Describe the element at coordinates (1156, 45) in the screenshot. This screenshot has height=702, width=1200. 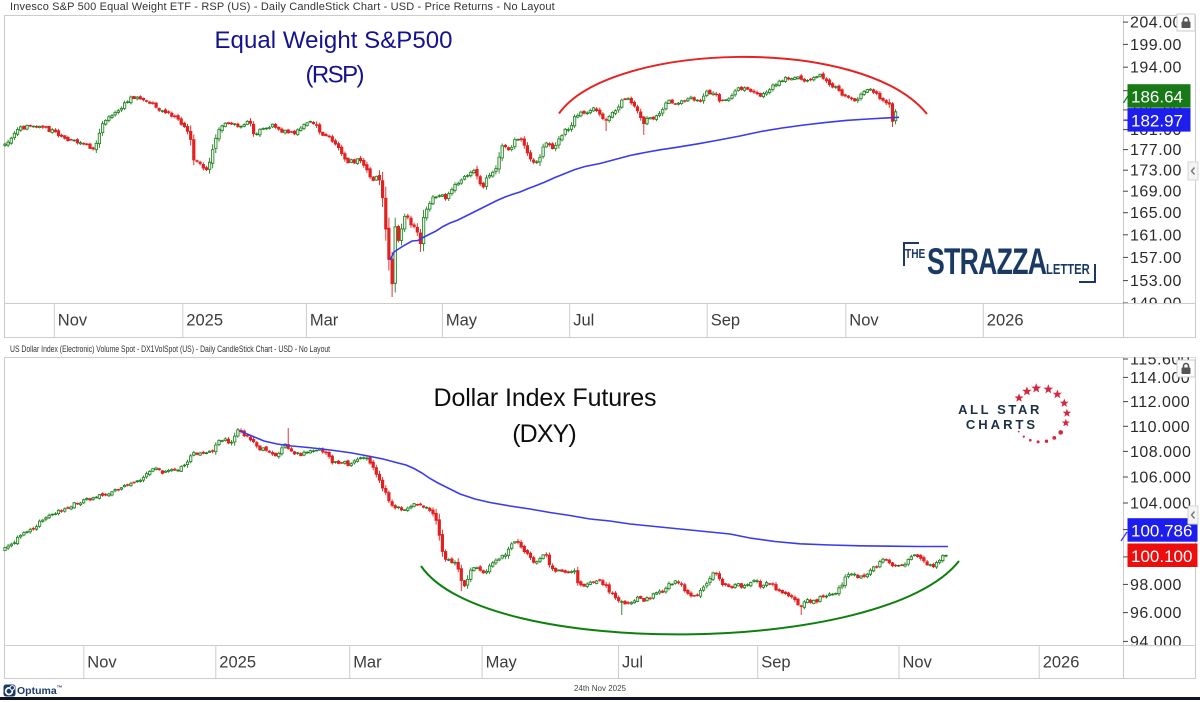
I see `svg-text: 199.00` at that location.